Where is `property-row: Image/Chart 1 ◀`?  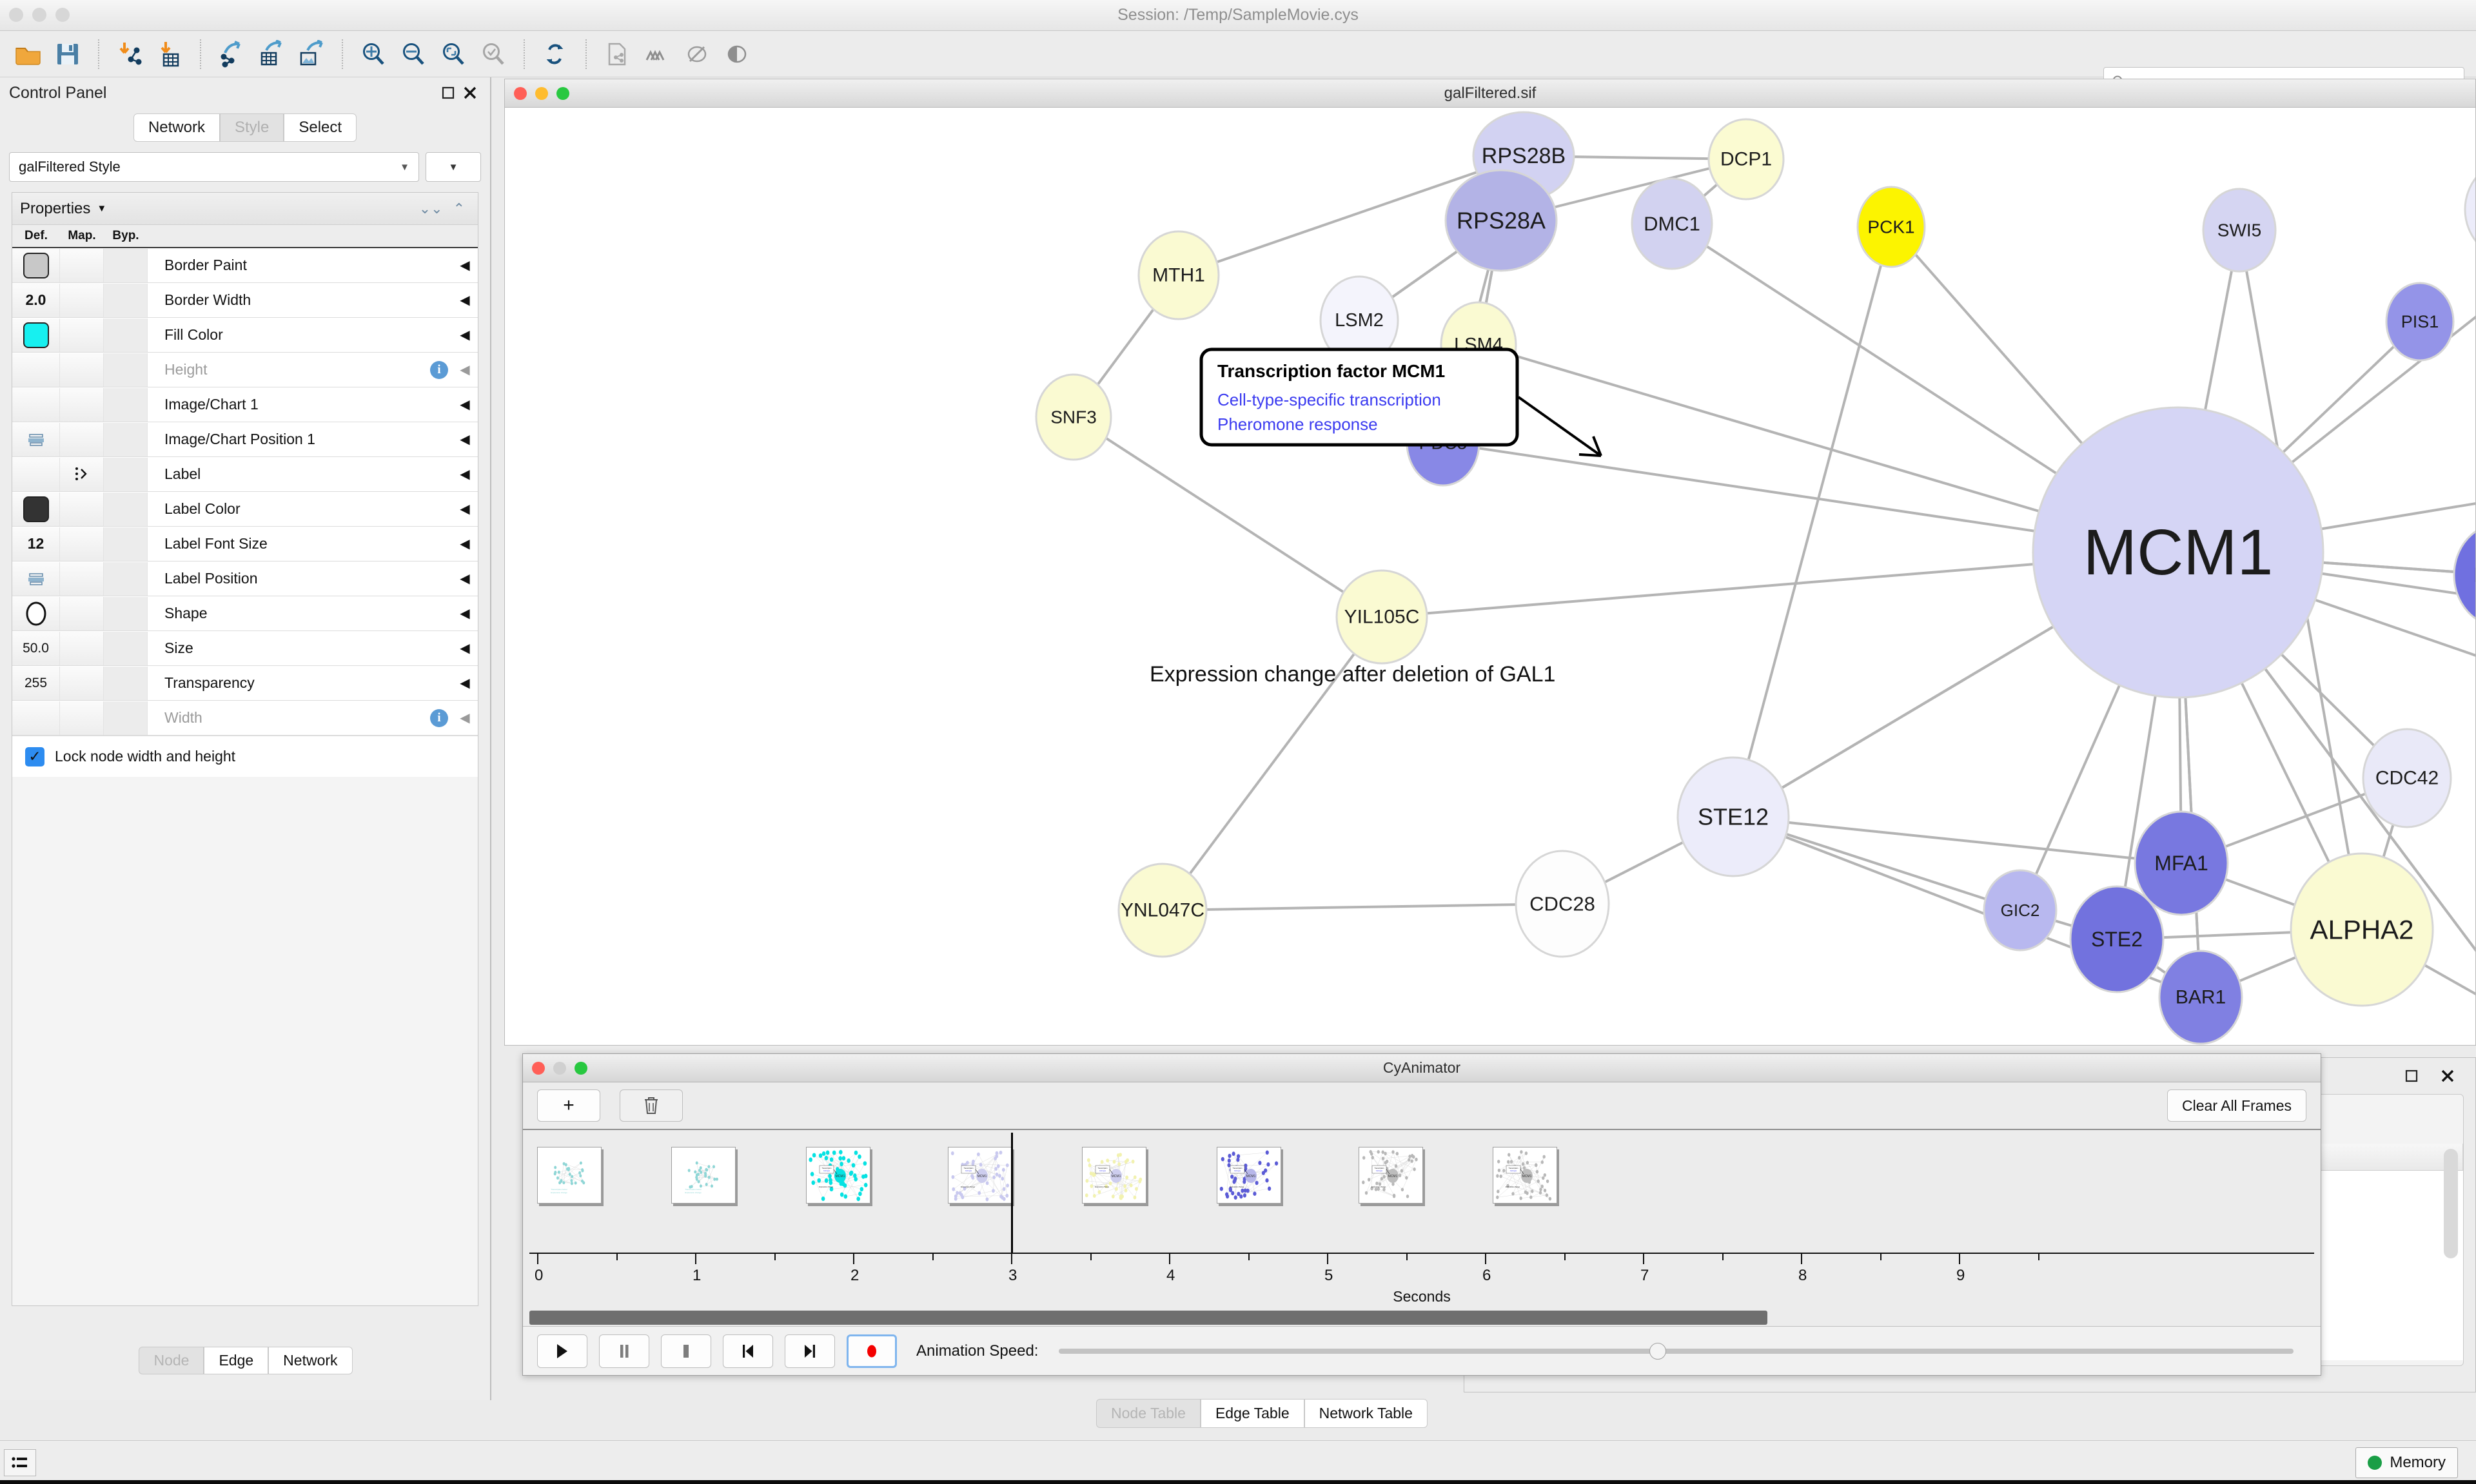 property-row: Image/Chart 1 ◀ is located at coordinates (245, 404).